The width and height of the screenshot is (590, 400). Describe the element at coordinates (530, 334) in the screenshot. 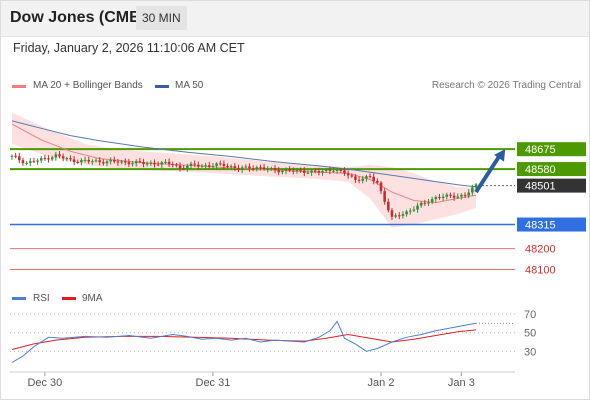

I see `rsi-tick-label: 50` at that location.